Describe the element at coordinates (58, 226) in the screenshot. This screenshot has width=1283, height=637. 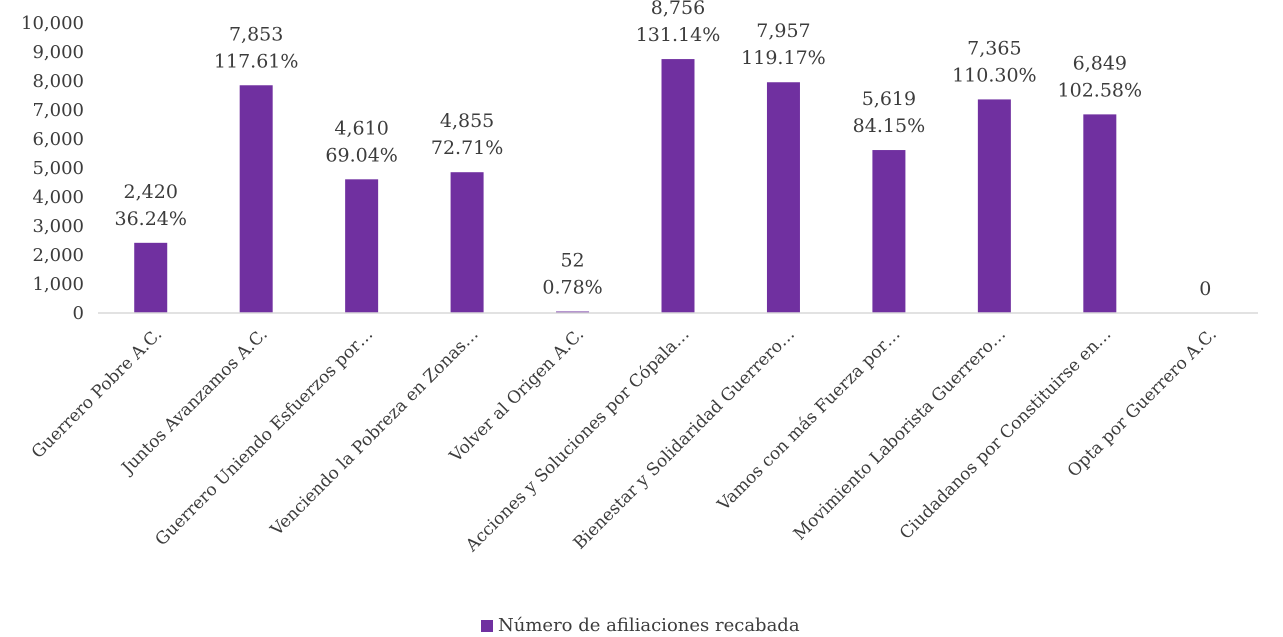
I see `y-tick-label: 3,000` at that location.